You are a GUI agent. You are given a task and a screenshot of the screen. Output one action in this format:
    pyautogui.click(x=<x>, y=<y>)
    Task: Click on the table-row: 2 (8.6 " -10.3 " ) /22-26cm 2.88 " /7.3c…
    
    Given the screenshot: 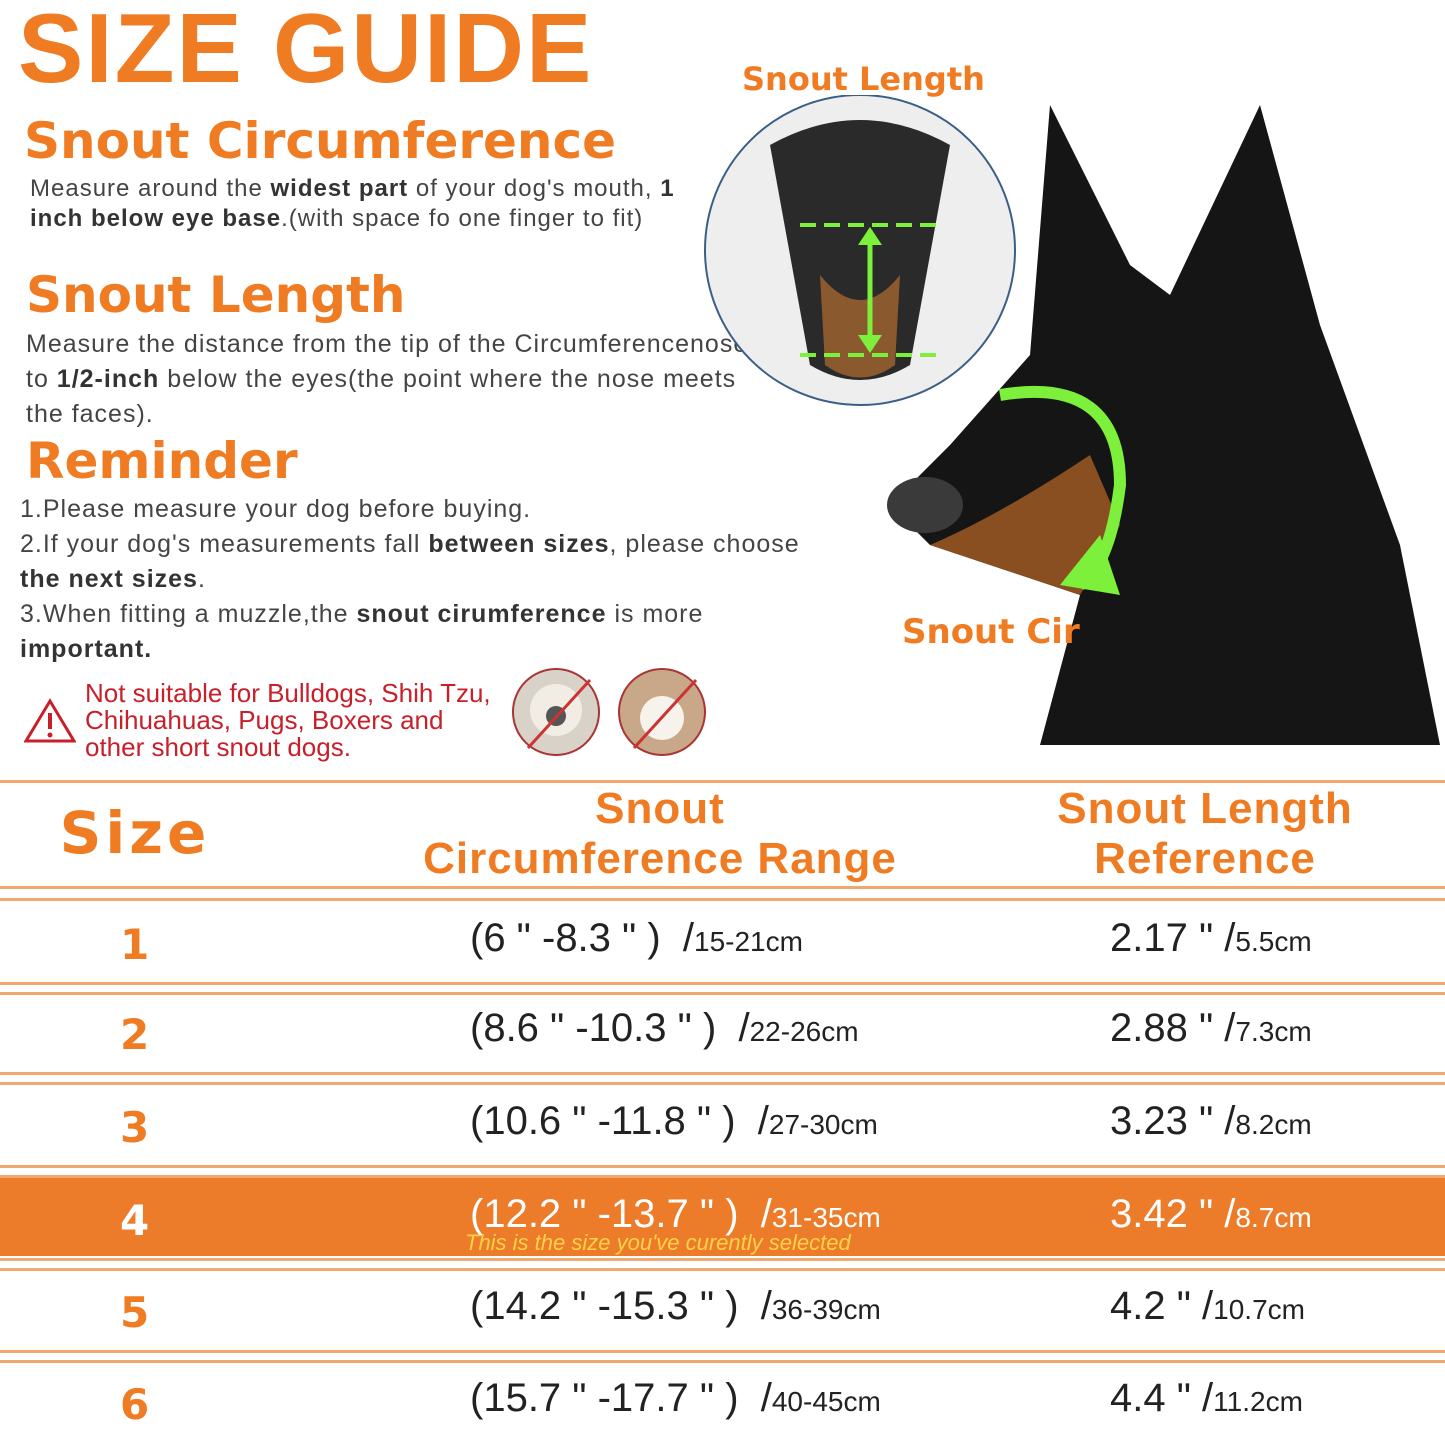 What is the action you would take?
    pyautogui.click(x=722, y=1031)
    